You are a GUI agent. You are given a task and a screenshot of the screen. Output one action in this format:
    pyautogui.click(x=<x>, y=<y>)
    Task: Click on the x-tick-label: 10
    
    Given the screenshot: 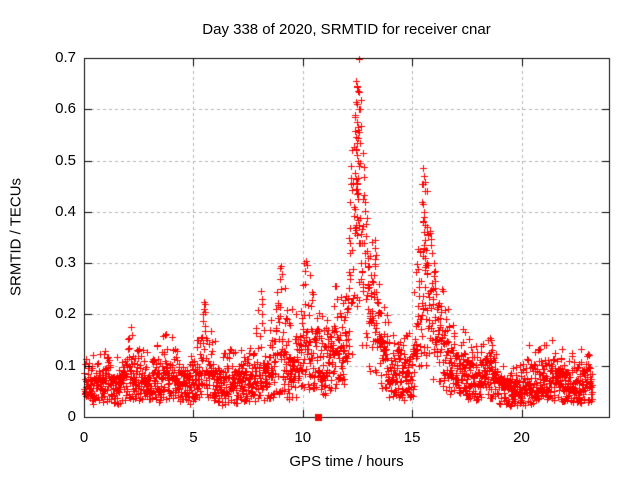 What is the action you would take?
    pyautogui.click(x=303, y=437)
    